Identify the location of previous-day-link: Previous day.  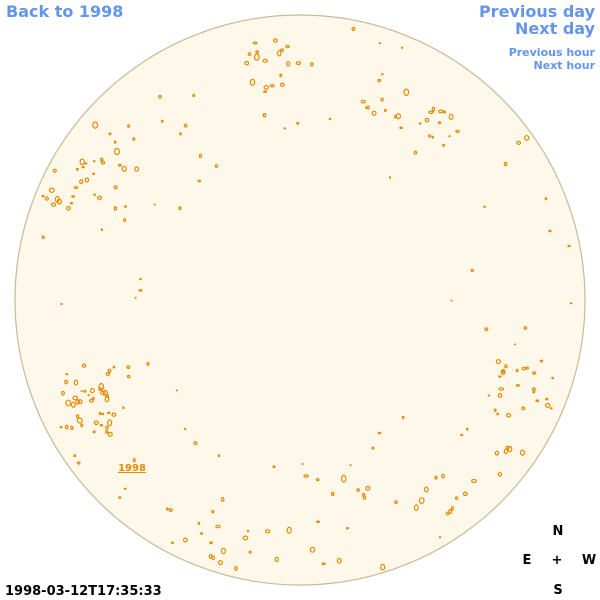
(537, 11).